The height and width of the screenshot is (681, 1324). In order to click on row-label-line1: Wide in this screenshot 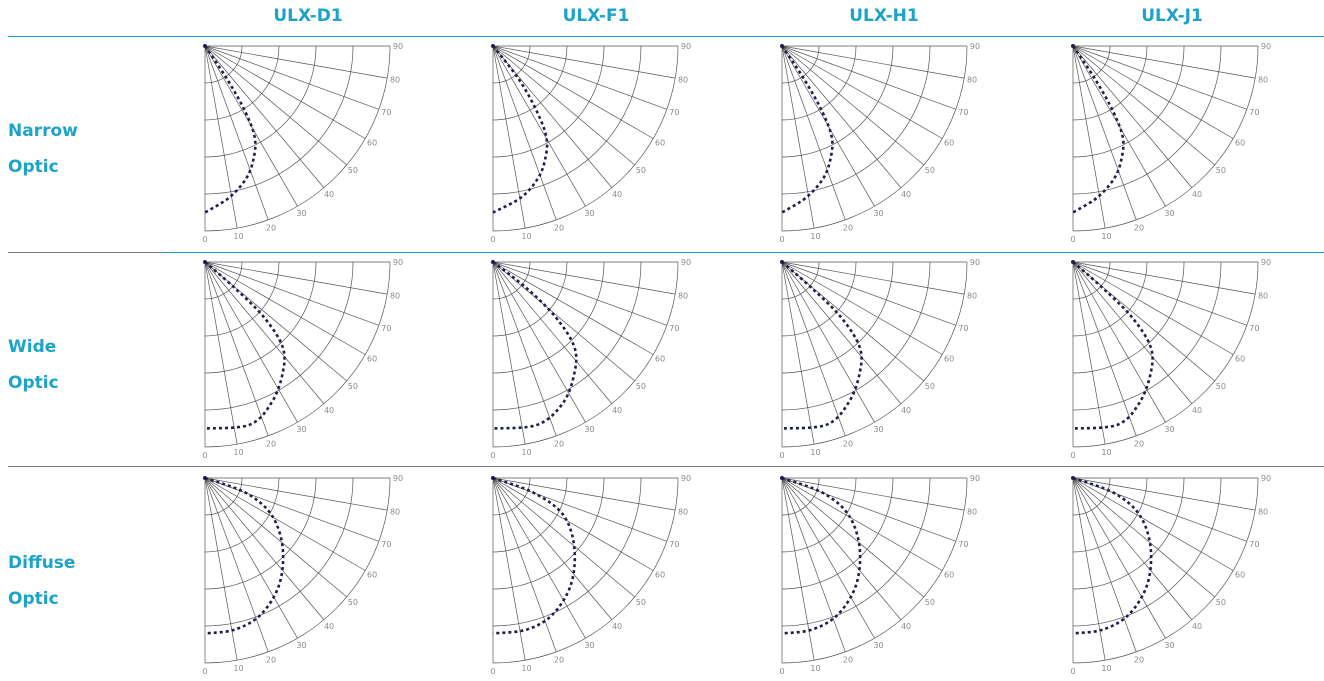, I will do `click(32, 347)`.